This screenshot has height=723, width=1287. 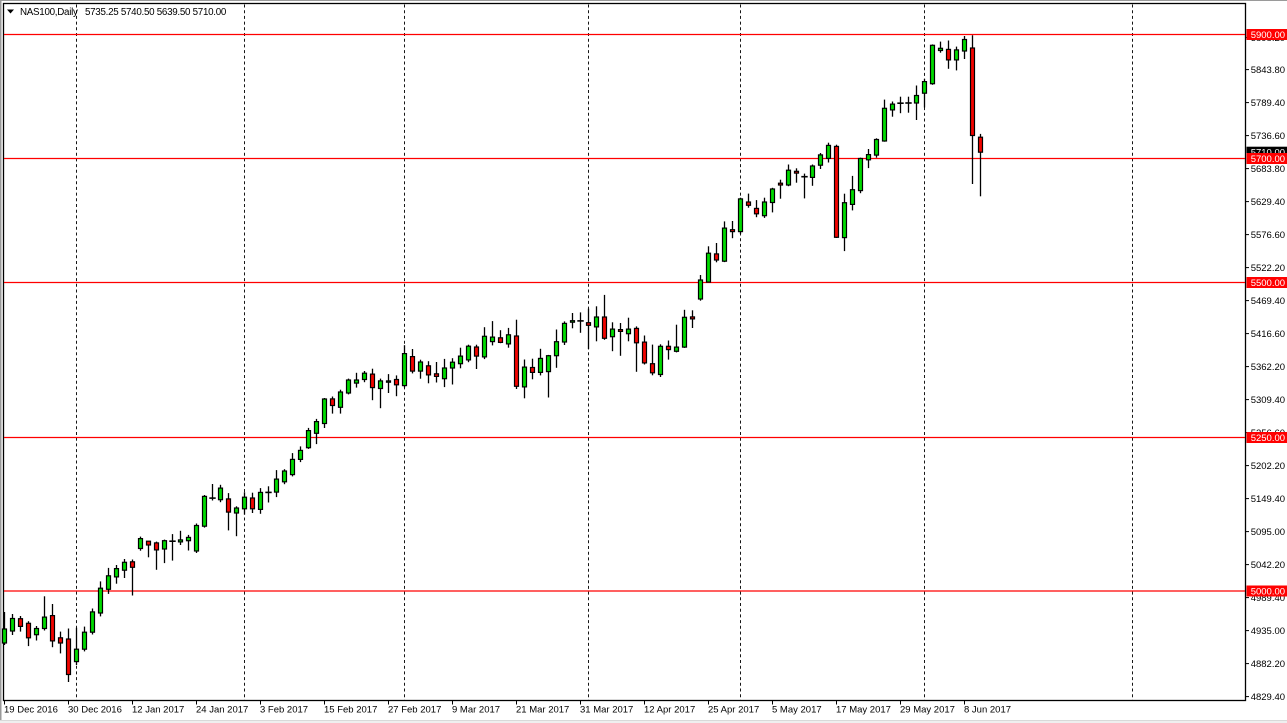 I want to click on svg-text: 12 Apr 2017, so click(x=669, y=710).